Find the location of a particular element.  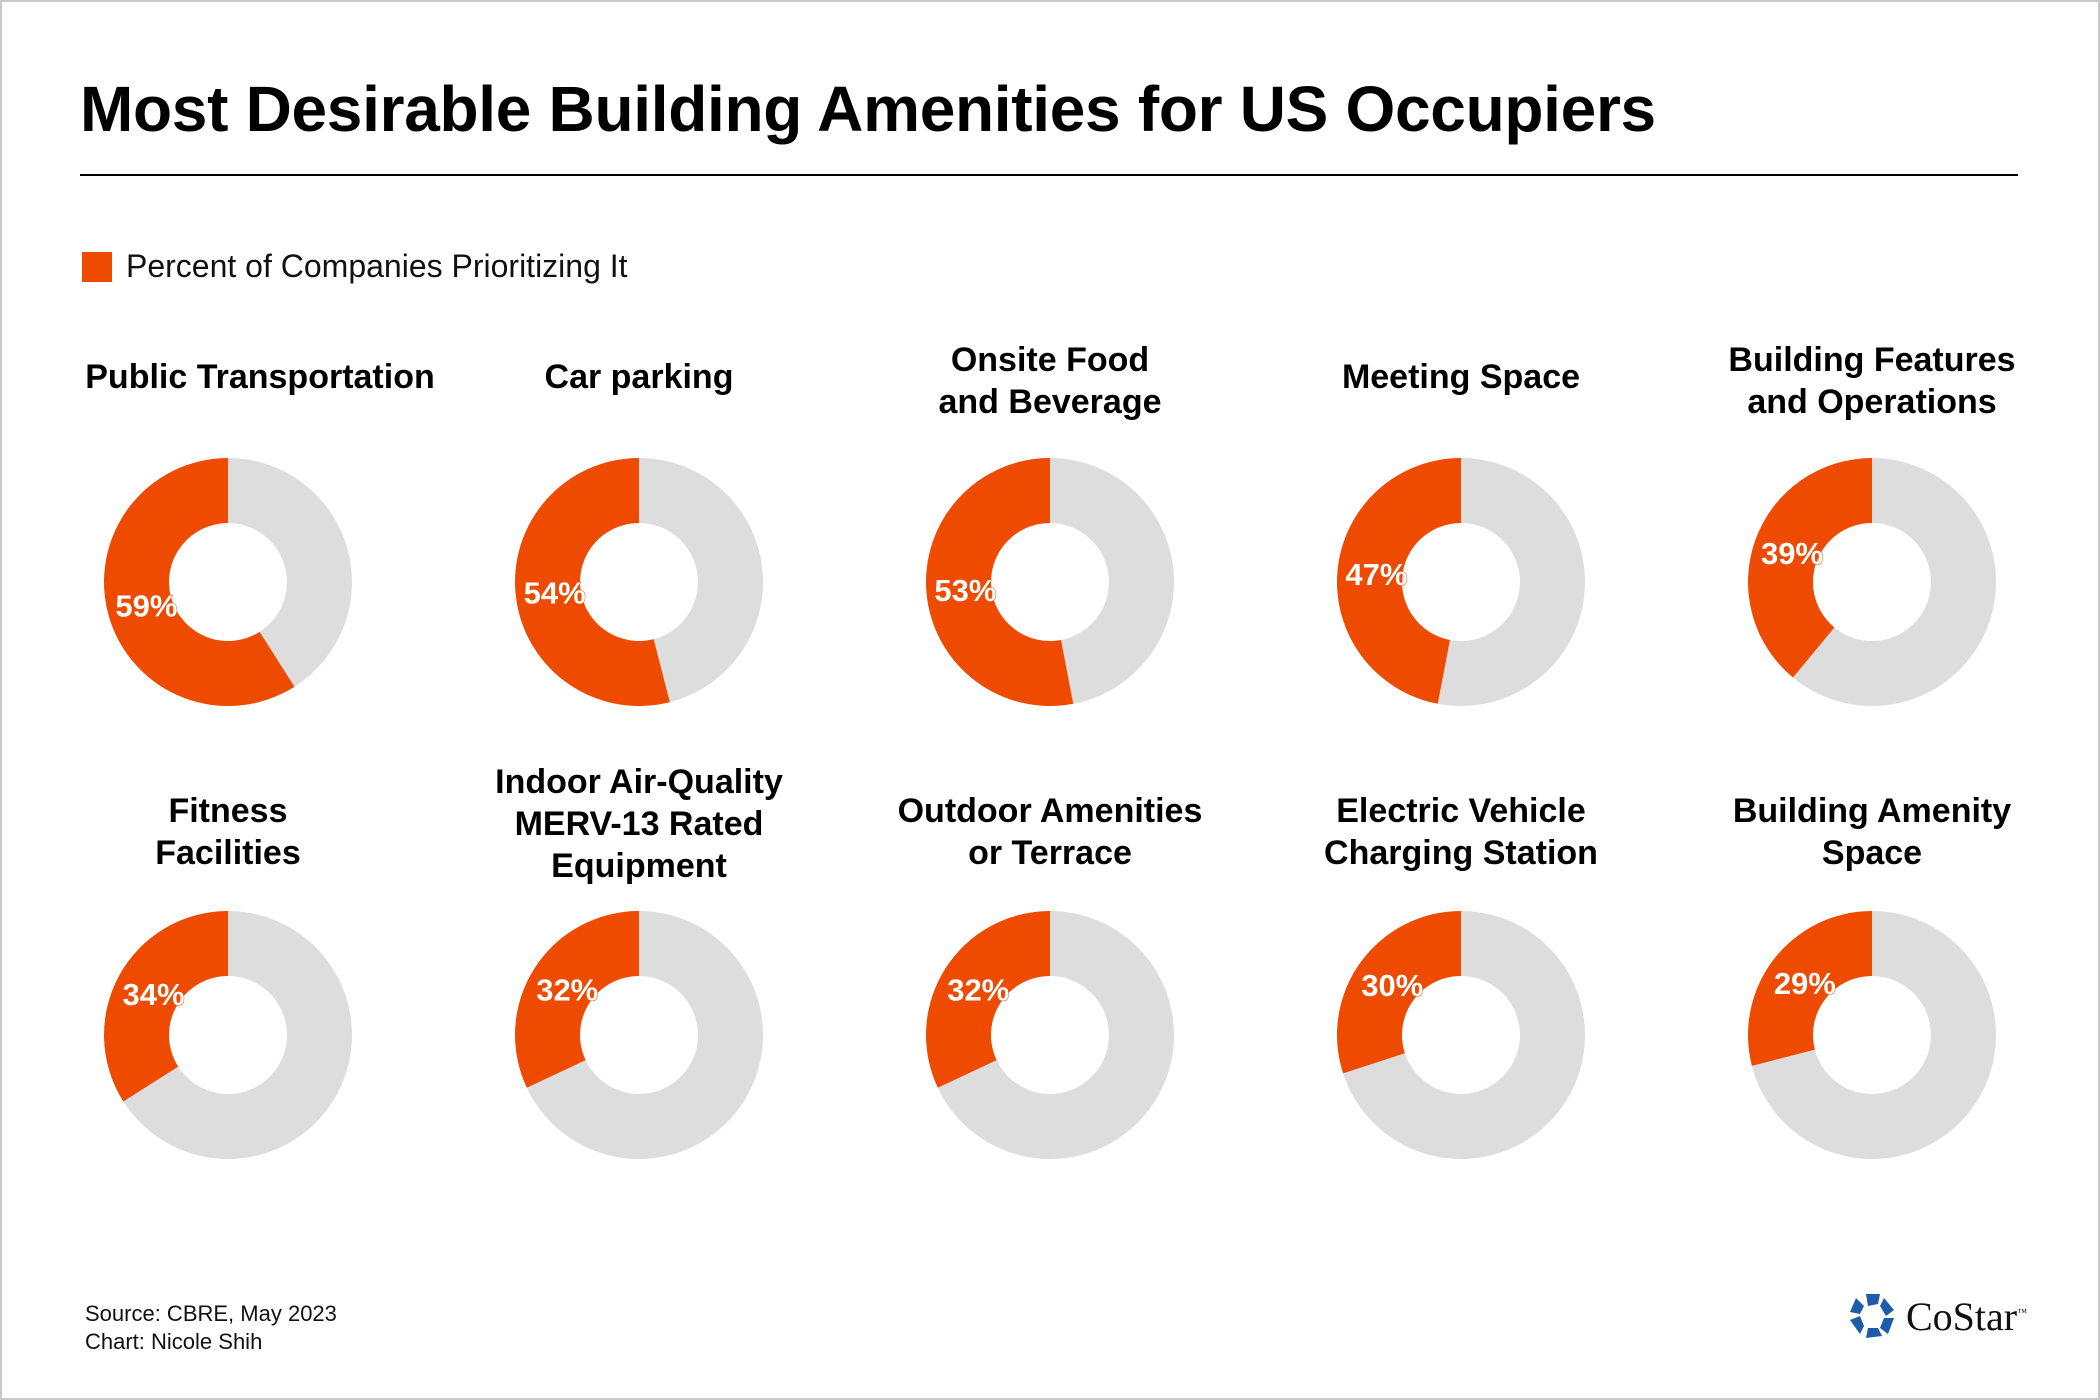

category-label: Electric Vehicle is located at coordinates (1461, 811).